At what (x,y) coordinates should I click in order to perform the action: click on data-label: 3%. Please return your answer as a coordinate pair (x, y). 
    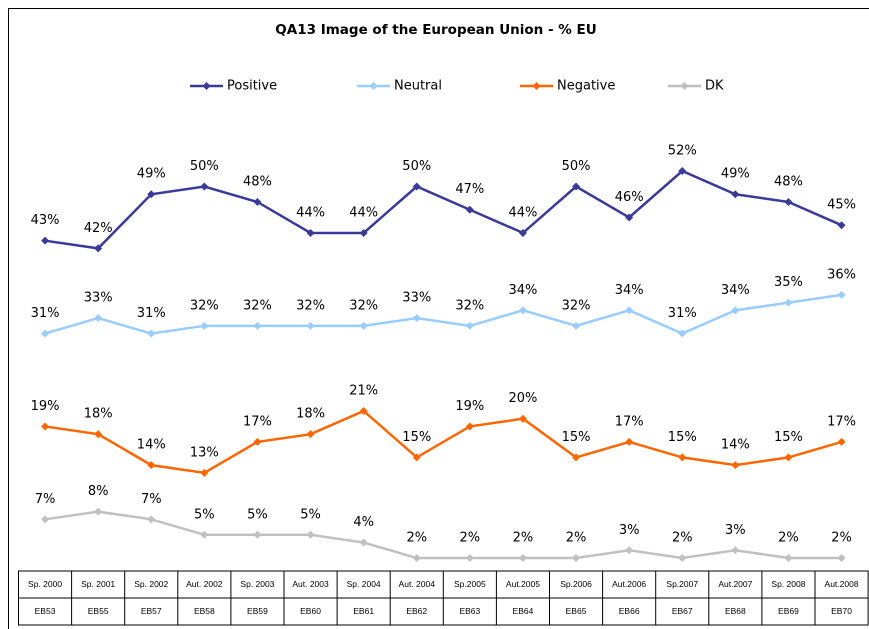
    Looking at the image, I should click on (629, 530).